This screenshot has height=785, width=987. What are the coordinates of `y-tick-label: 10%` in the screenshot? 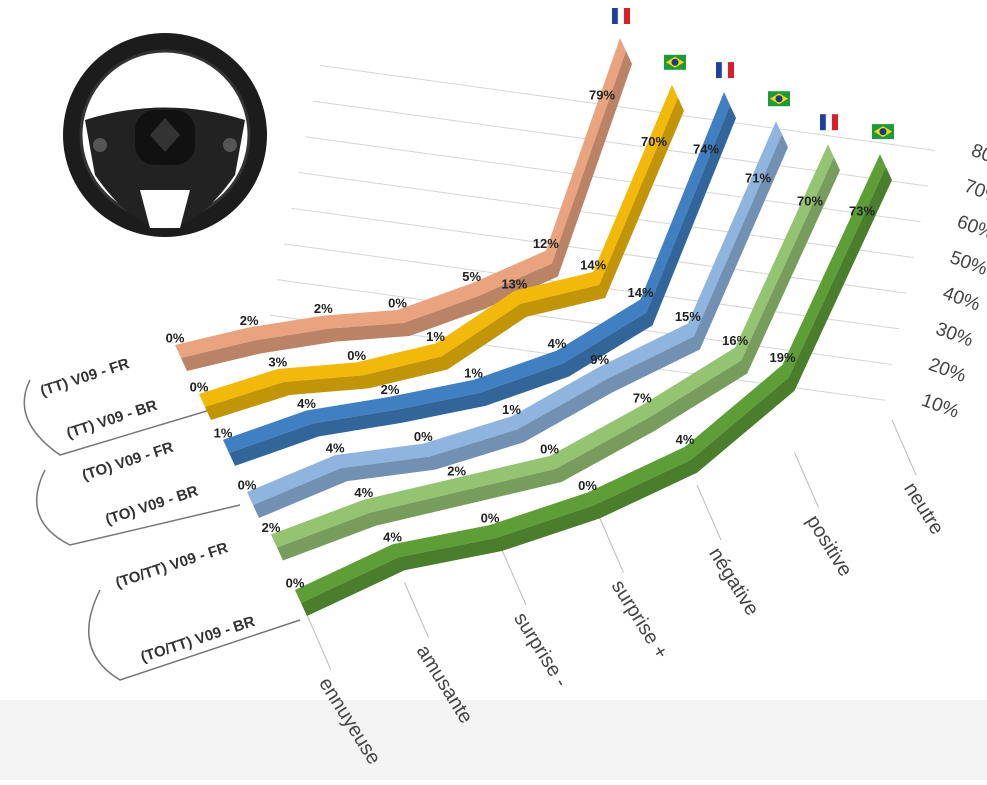 It's located at (940, 406).